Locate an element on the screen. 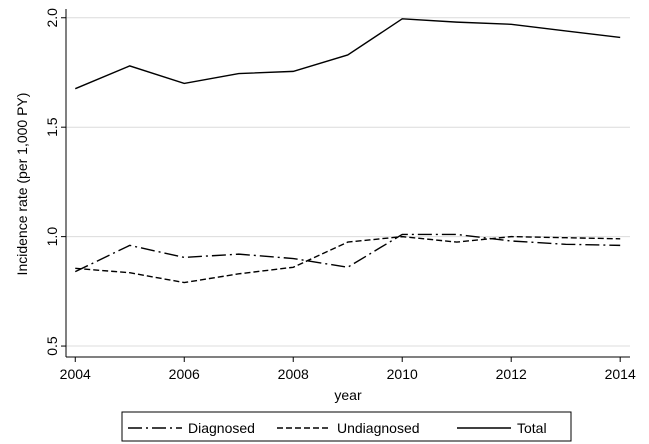 This screenshot has height=444, width=649. legend-box is located at coordinates (346, 426).